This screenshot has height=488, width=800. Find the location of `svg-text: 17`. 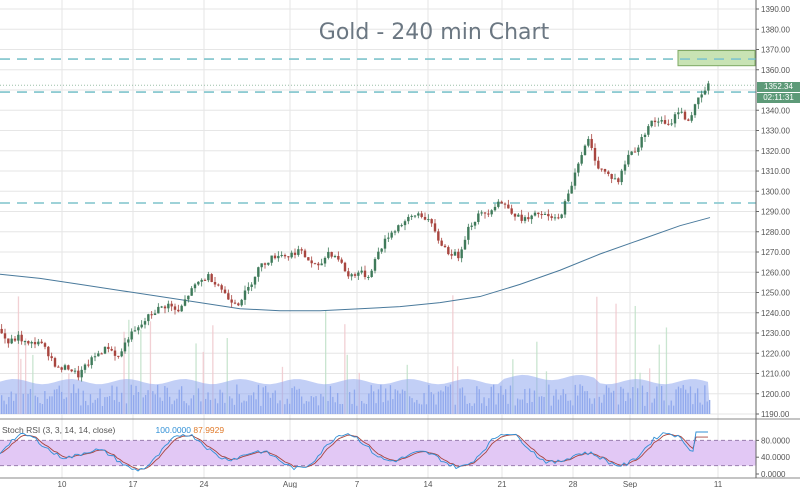

svg-text: 17 is located at coordinates (133, 484).